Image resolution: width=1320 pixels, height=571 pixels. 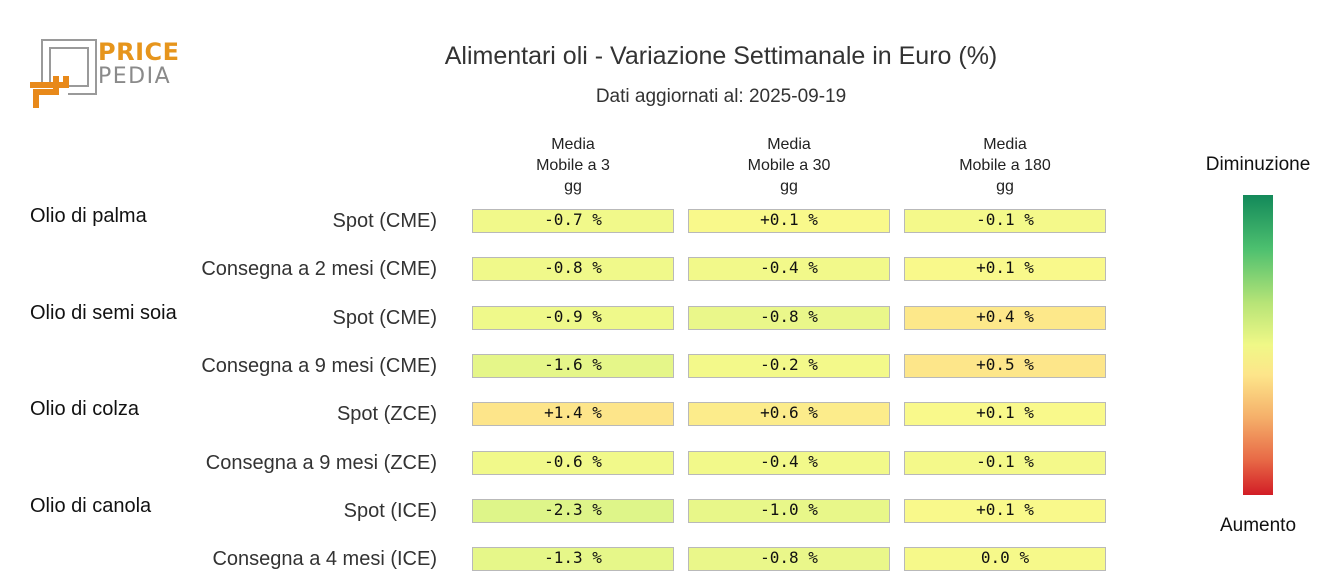 What do you see at coordinates (789, 414) in the screenshot?
I see `heatmap-cell: +0.6 %` at bounding box center [789, 414].